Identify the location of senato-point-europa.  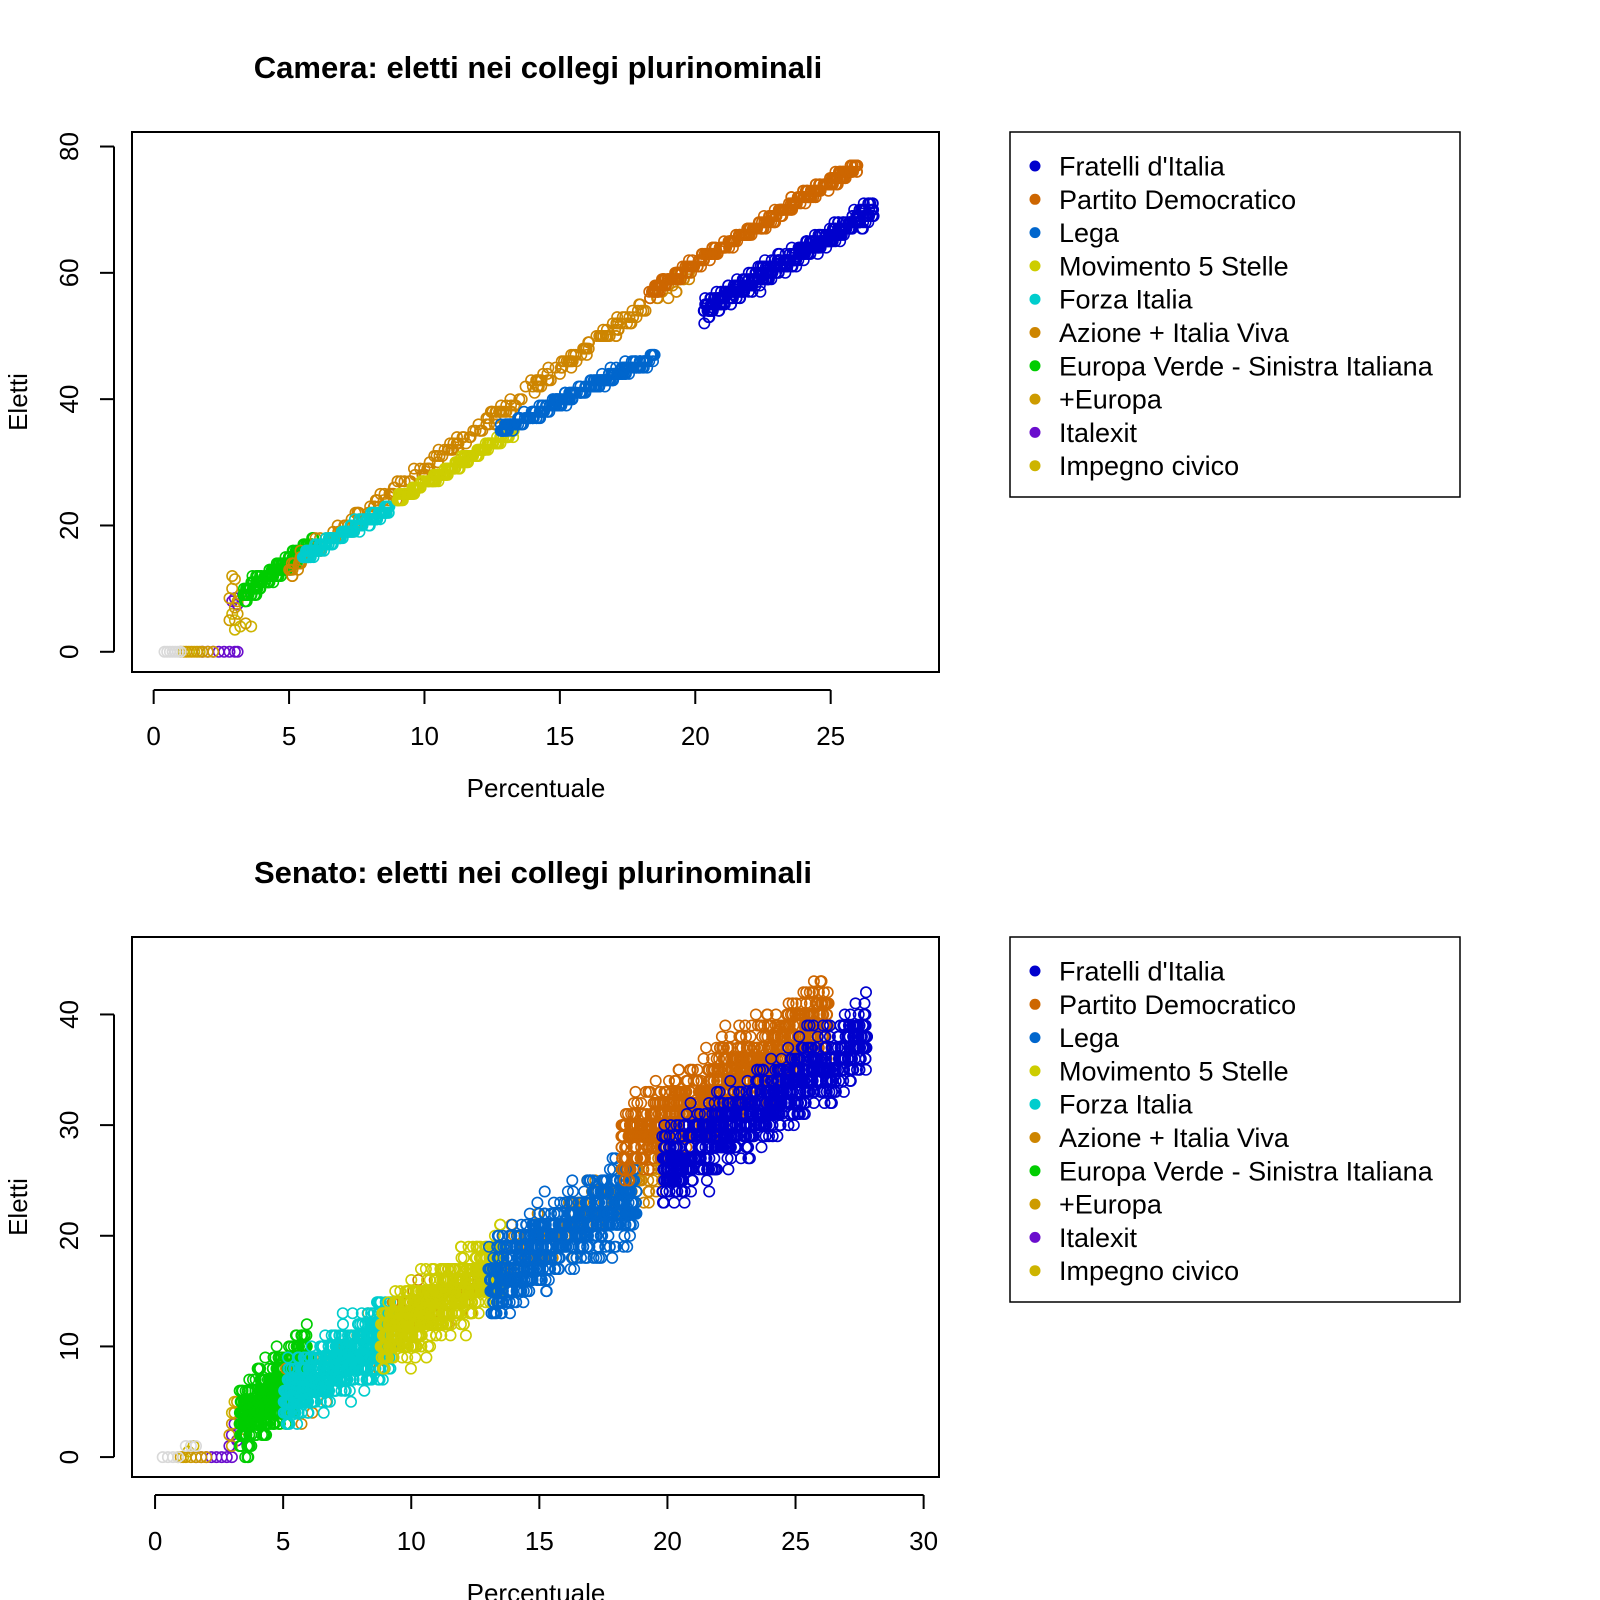
(206, 1457).